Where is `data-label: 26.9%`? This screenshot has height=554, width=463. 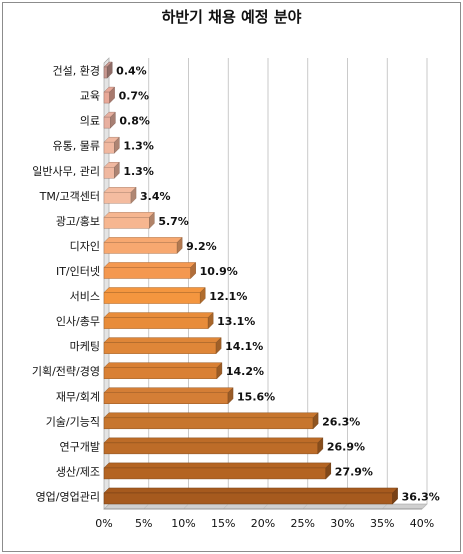
data-label: 26.9% is located at coordinates (346, 446).